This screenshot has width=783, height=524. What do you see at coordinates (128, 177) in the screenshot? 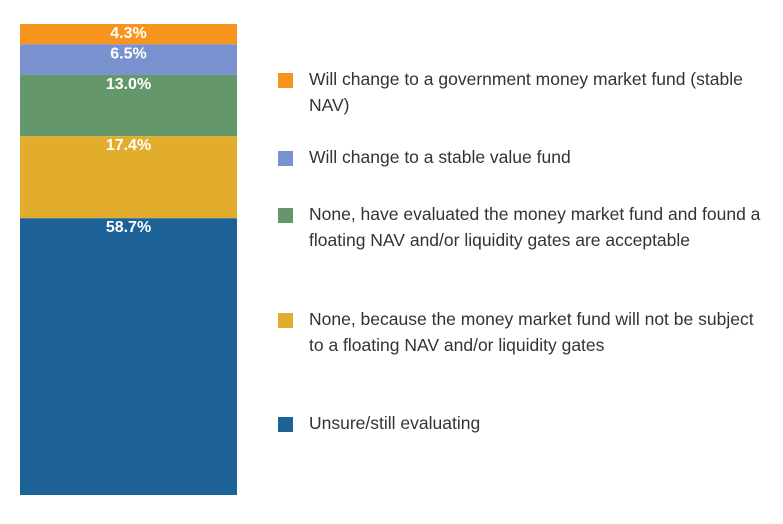
I see `bar-segment-not-subject` at bounding box center [128, 177].